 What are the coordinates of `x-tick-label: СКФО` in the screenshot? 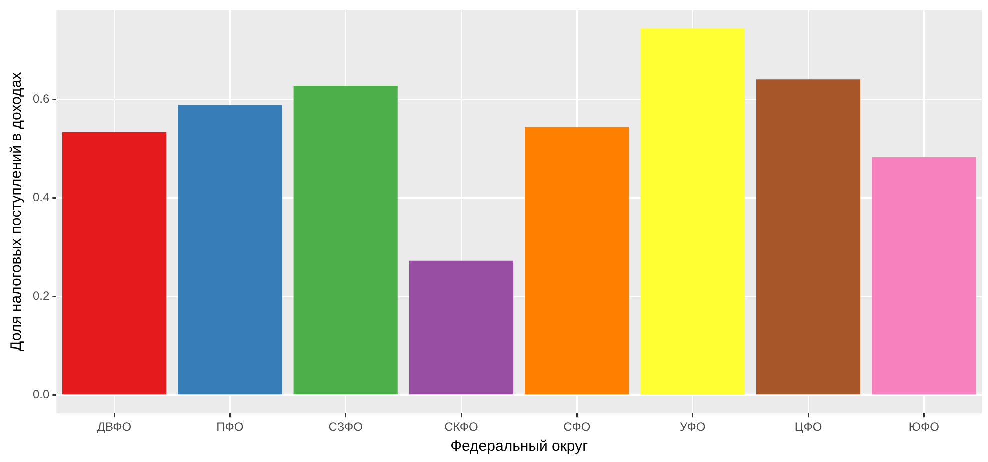 It's located at (461, 427).